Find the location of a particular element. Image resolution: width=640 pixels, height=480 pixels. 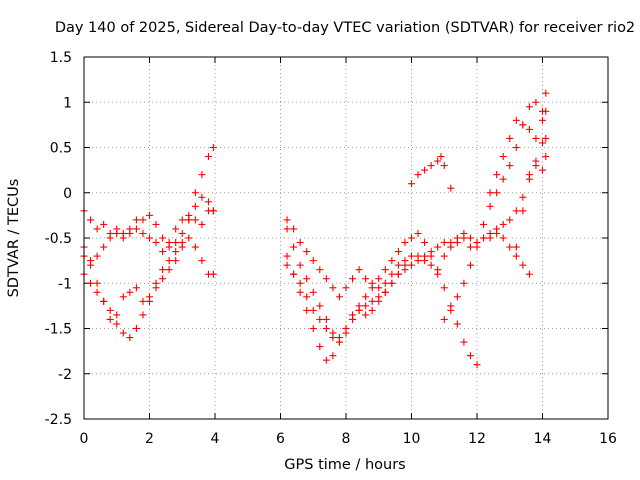

y-tick-label: -1 is located at coordinates (65, 284).